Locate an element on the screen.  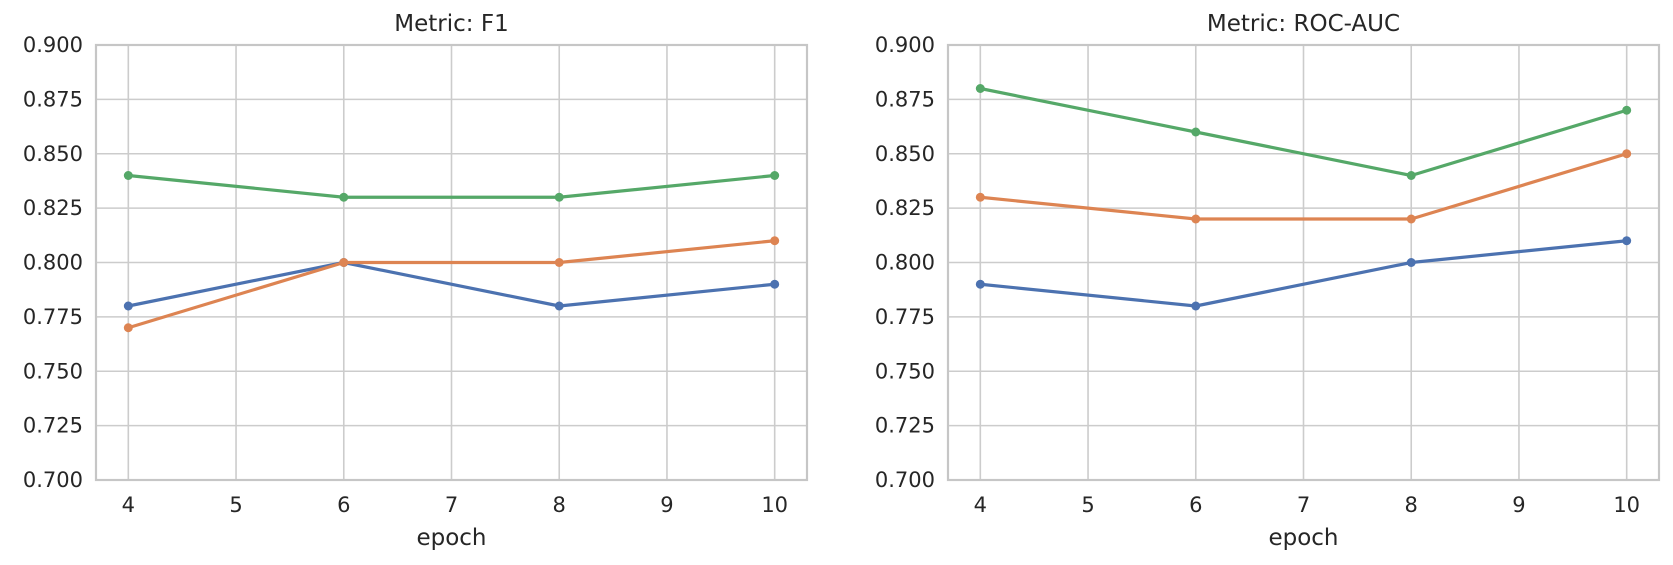
chart-title: Metric: F1 is located at coordinates (451, 24).